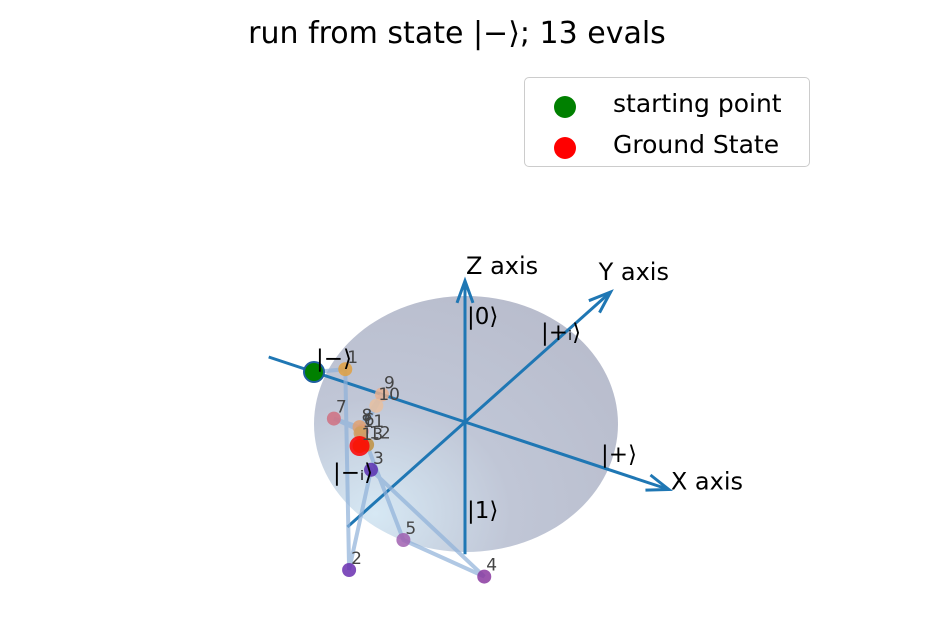  I want to click on legend-item-starting-point: starting point, so click(667, 102).